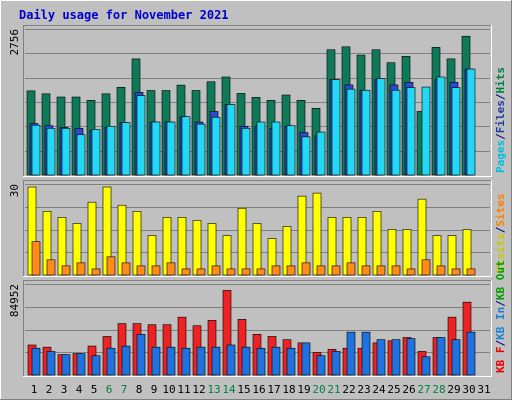  I want to click on x-tick-label-day-9: 9, so click(154, 389).